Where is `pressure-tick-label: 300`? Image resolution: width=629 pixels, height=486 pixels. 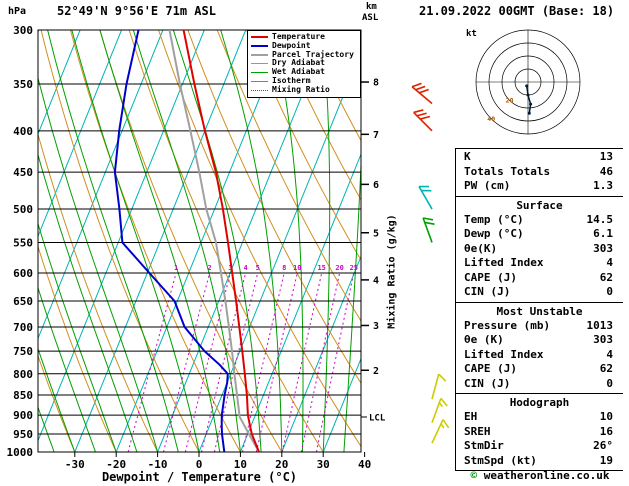
pressure-tick-label: 300 is located at coordinates (23, 30).